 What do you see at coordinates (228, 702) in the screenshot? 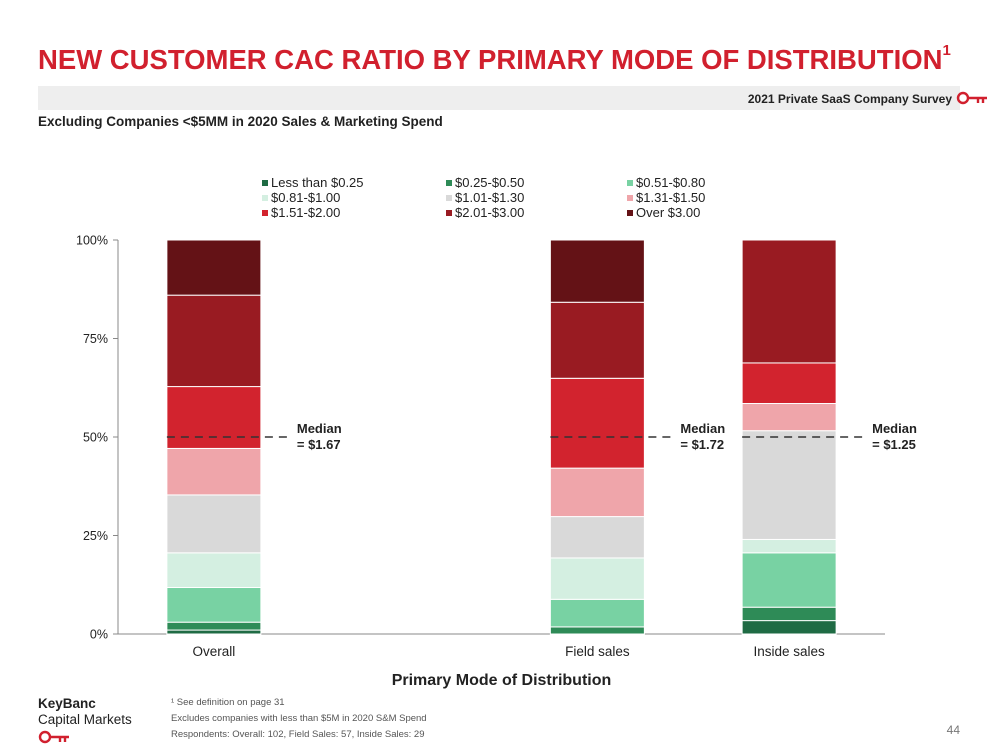
I see `footnote-1: ¹ See definition on page 31` at bounding box center [228, 702].